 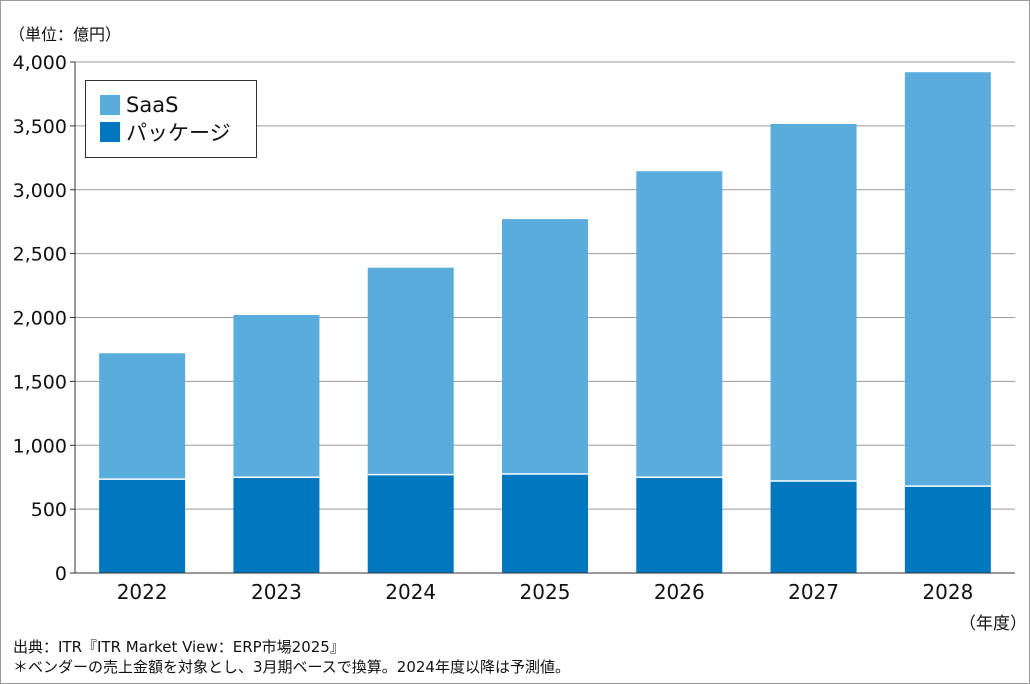 What do you see at coordinates (679, 324) in the screenshot?
I see `bar-saas-2026` at bounding box center [679, 324].